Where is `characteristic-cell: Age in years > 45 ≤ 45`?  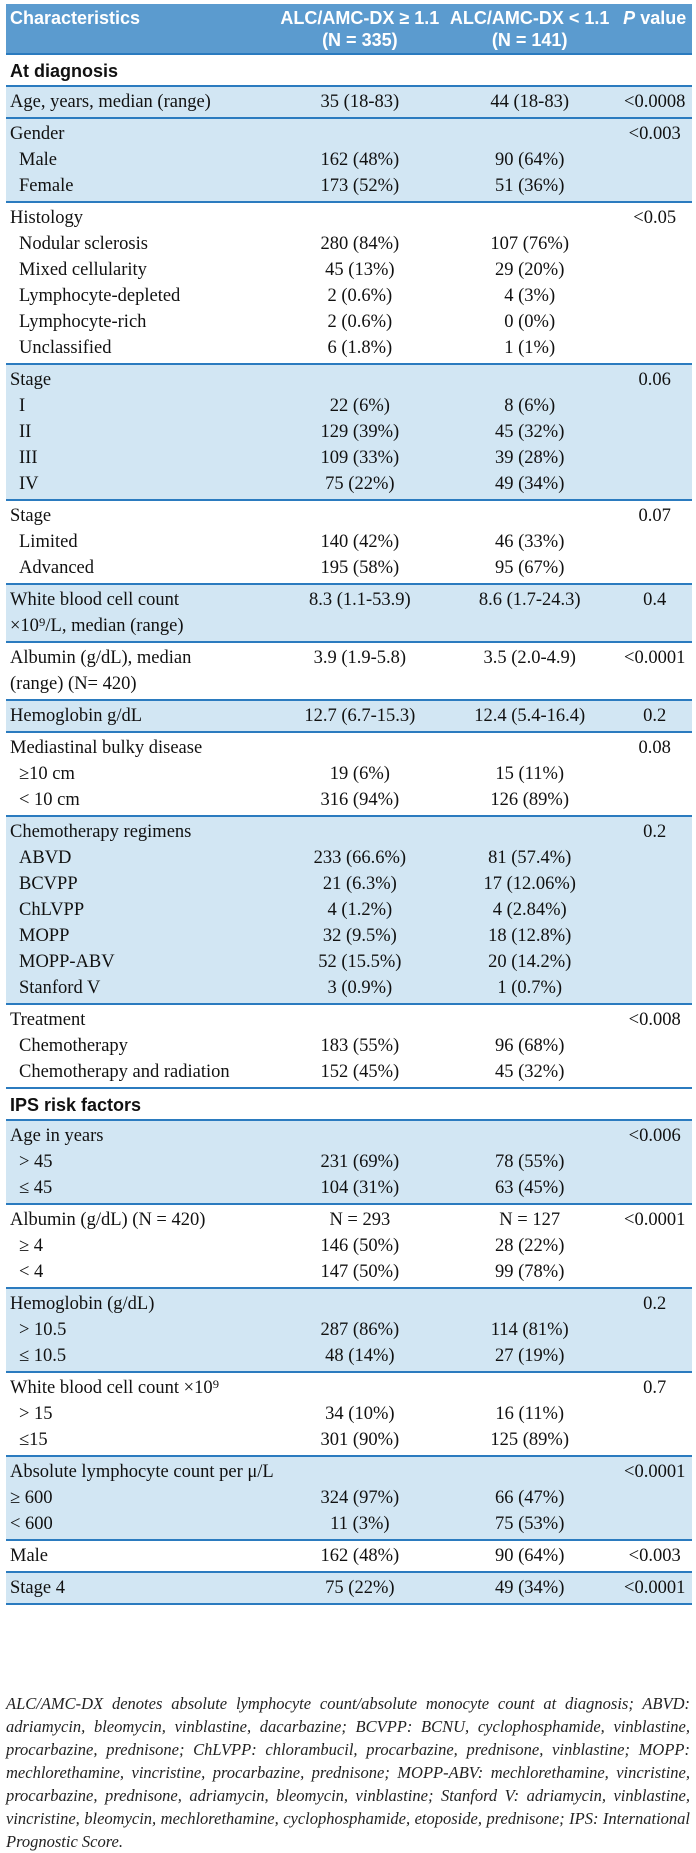 characteristic-cell: Age in years > 45 ≤ 45 is located at coordinates (141, 1162).